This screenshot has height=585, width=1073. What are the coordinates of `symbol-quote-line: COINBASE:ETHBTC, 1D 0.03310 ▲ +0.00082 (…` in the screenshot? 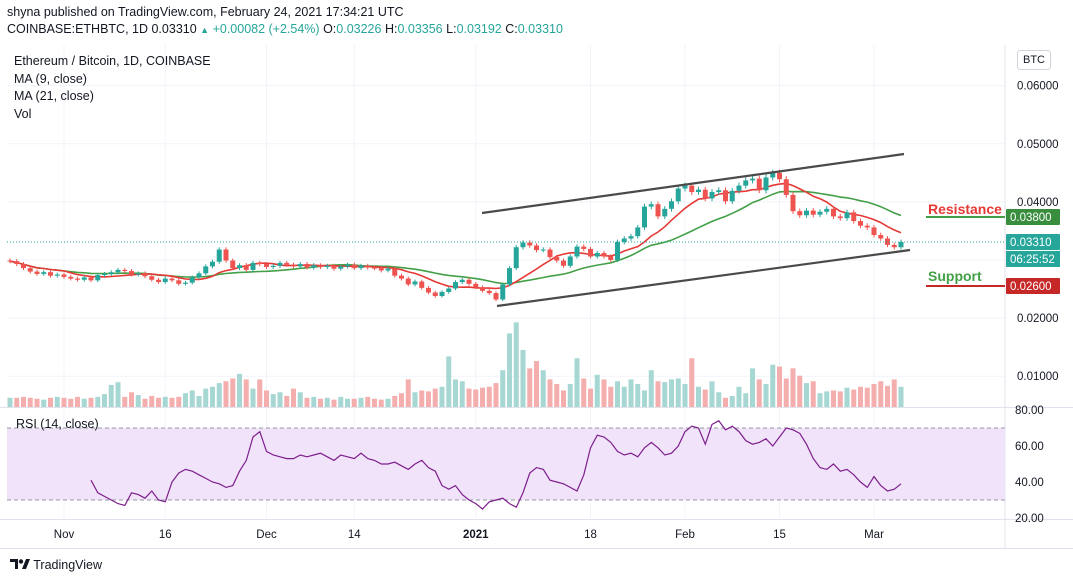 It's located at (285, 29).